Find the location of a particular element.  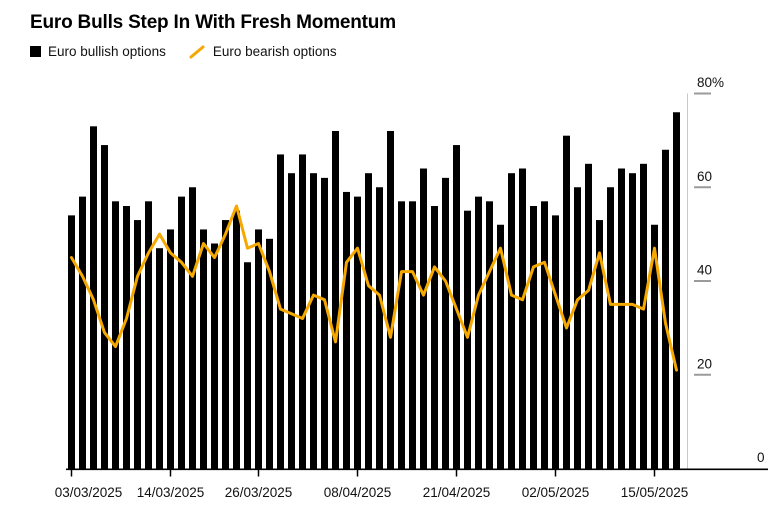

y-tick-label: 80% is located at coordinates (710, 82).